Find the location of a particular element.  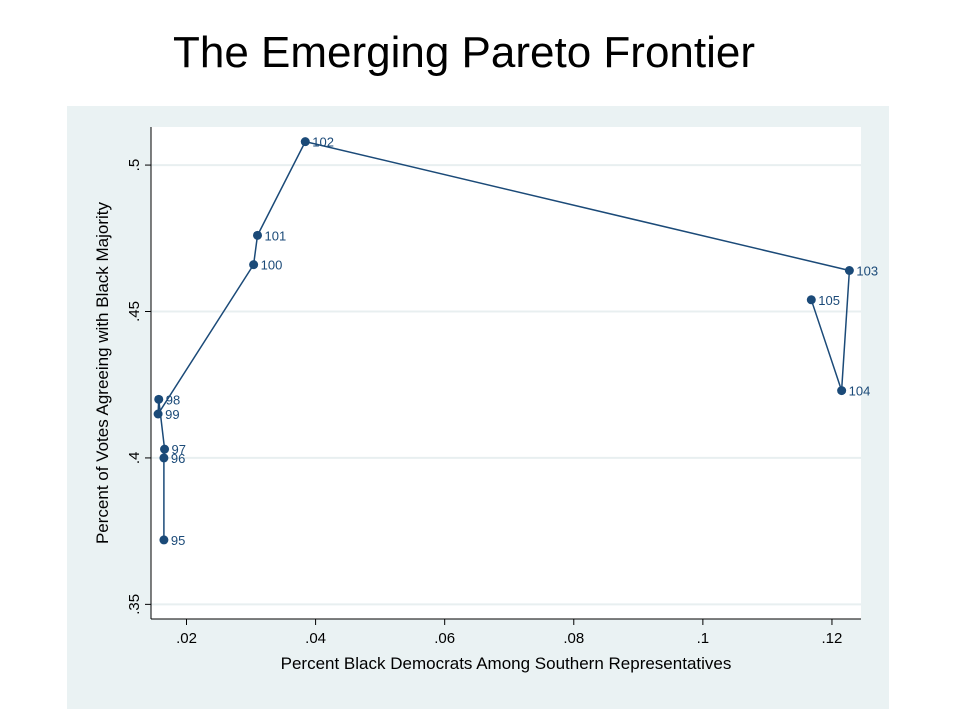

x-tick-label: .06 is located at coordinates (444, 638).